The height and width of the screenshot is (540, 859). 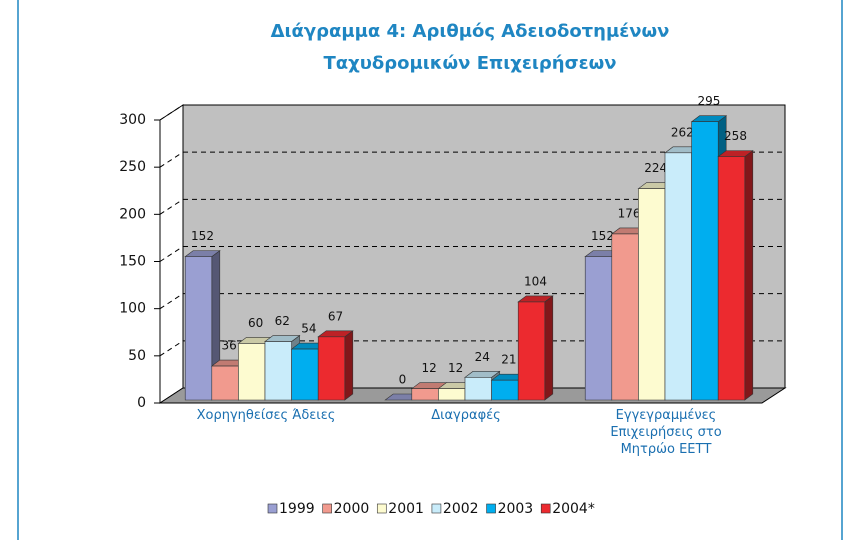 I want to click on y-tick-label: 200, so click(x=132, y=214).